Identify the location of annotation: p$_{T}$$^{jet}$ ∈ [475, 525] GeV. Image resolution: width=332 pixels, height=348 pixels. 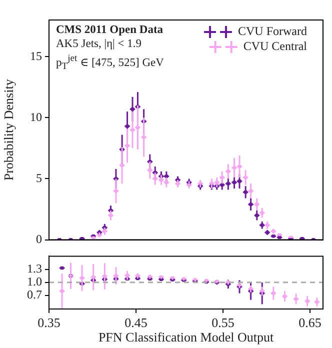
(110, 63).